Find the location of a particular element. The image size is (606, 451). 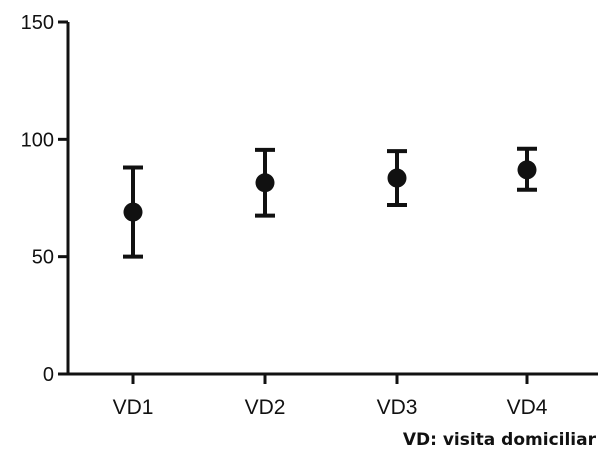

y-ticks: 0 50 100 150 is located at coordinates (44, 199).